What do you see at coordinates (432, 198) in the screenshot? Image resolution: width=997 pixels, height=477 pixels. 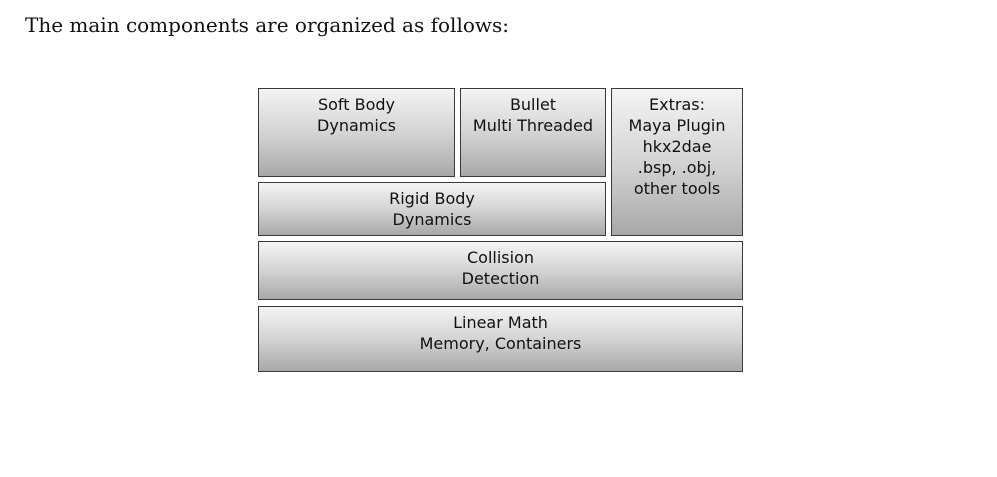 I see `block-label: Rigid Body` at bounding box center [432, 198].